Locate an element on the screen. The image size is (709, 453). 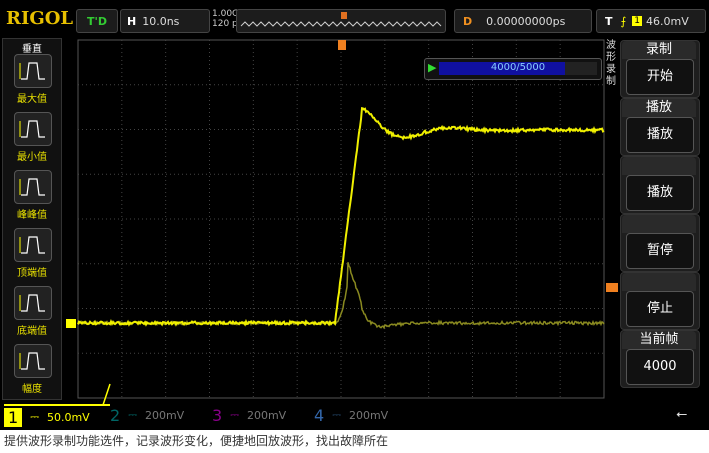
menu-side-title: 波形录制 is located at coordinates (612, 64).